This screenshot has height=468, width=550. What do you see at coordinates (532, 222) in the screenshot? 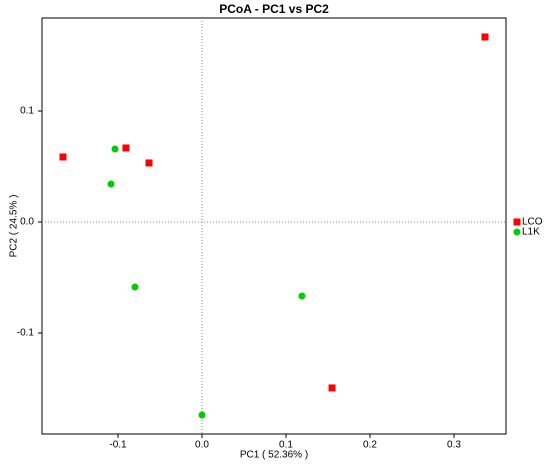
I see `legend-label: LCO` at bounding box center [532, 222].